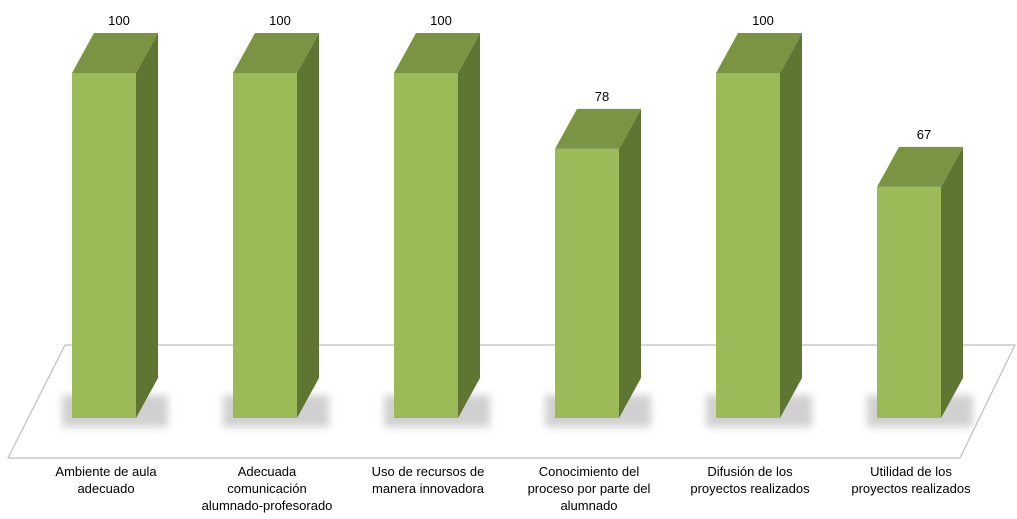 The width and height of the screenshot is (1017, 519). I want to click on category-label: Difusión de los proyectos realizados, so click(750, 480).